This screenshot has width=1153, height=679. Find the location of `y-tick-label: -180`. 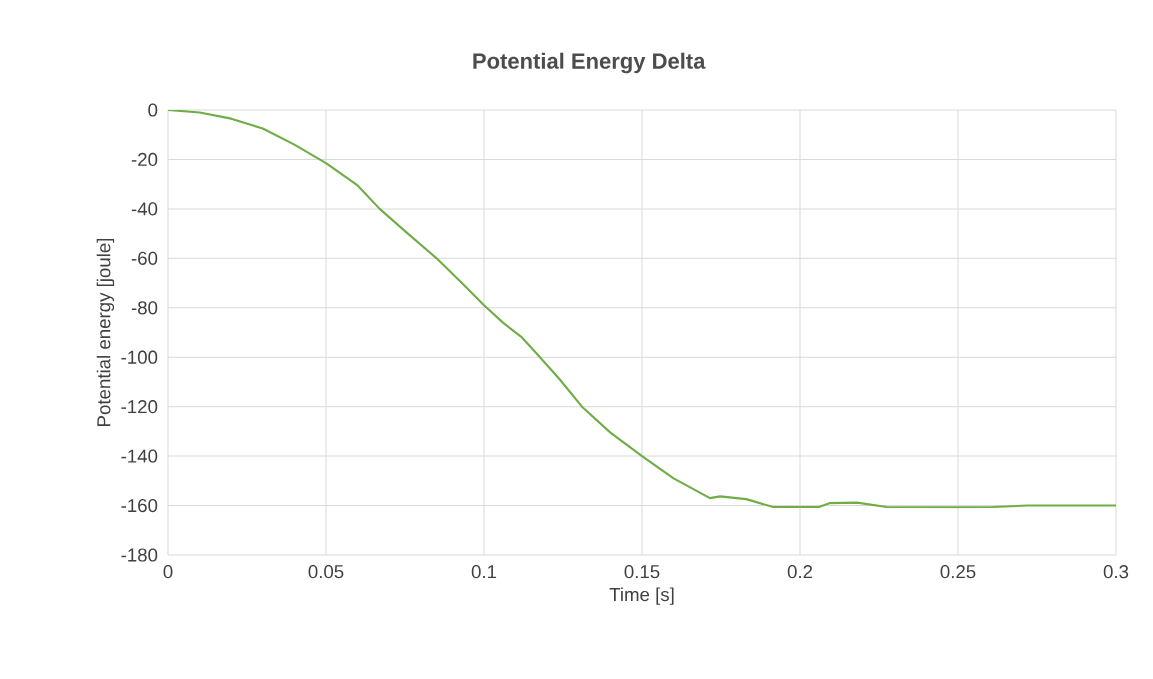

y-tick-label: -180 is located at coordinates (139, 555).